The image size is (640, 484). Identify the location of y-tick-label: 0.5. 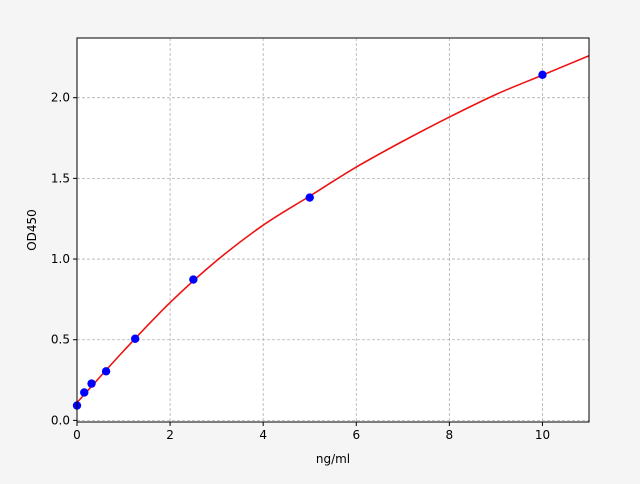
(60, 340).